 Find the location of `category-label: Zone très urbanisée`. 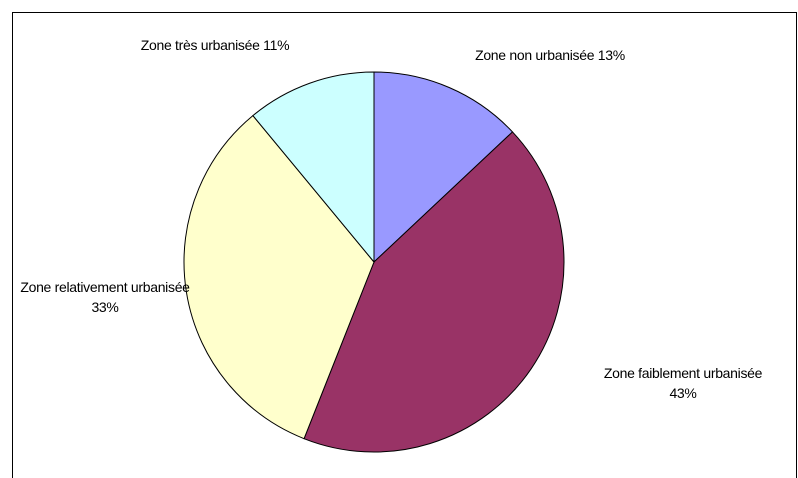

category-label: Zone très urbanisée is located at coordinates (200, 45).